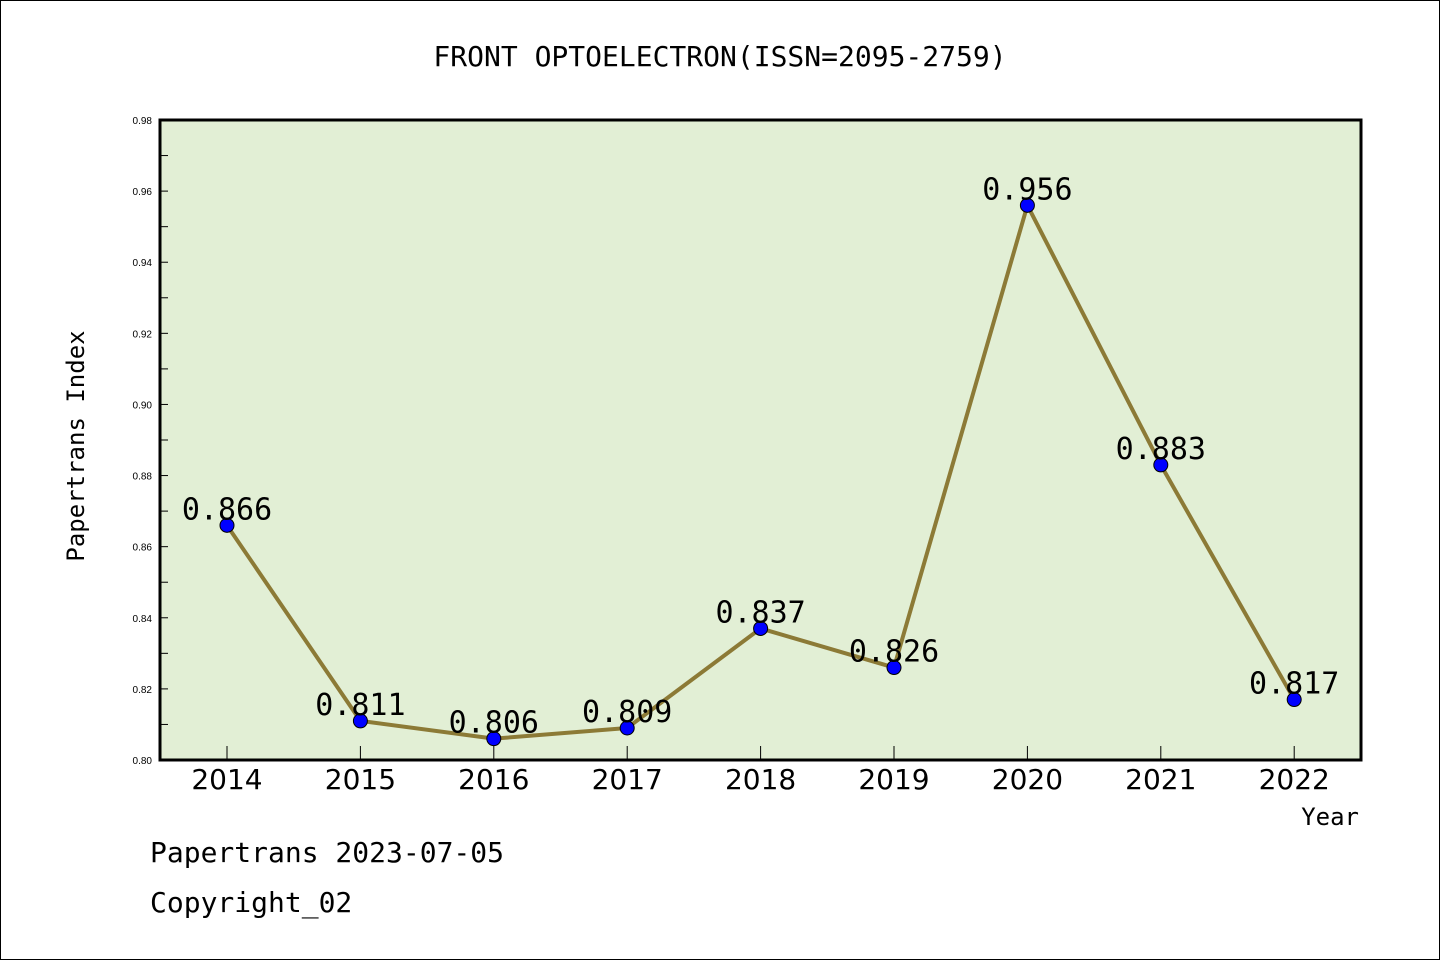  Describe the element at coordinates (143, 405) in the screenshot. I see `y-tick-label: 0.90` at that location.